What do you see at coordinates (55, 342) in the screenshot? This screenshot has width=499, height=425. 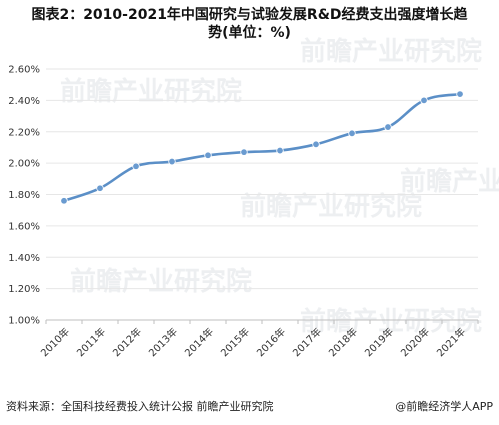 I see `x-tick-label: 2010年` at bounding box center [55, 342].